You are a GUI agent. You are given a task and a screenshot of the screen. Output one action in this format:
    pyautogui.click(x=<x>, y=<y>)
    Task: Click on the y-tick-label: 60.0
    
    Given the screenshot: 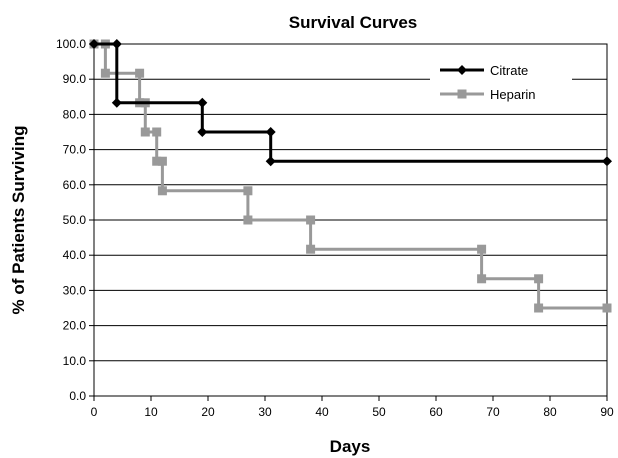 What is the action you would take?
    pyautogui.click(x=75, y=185)
    